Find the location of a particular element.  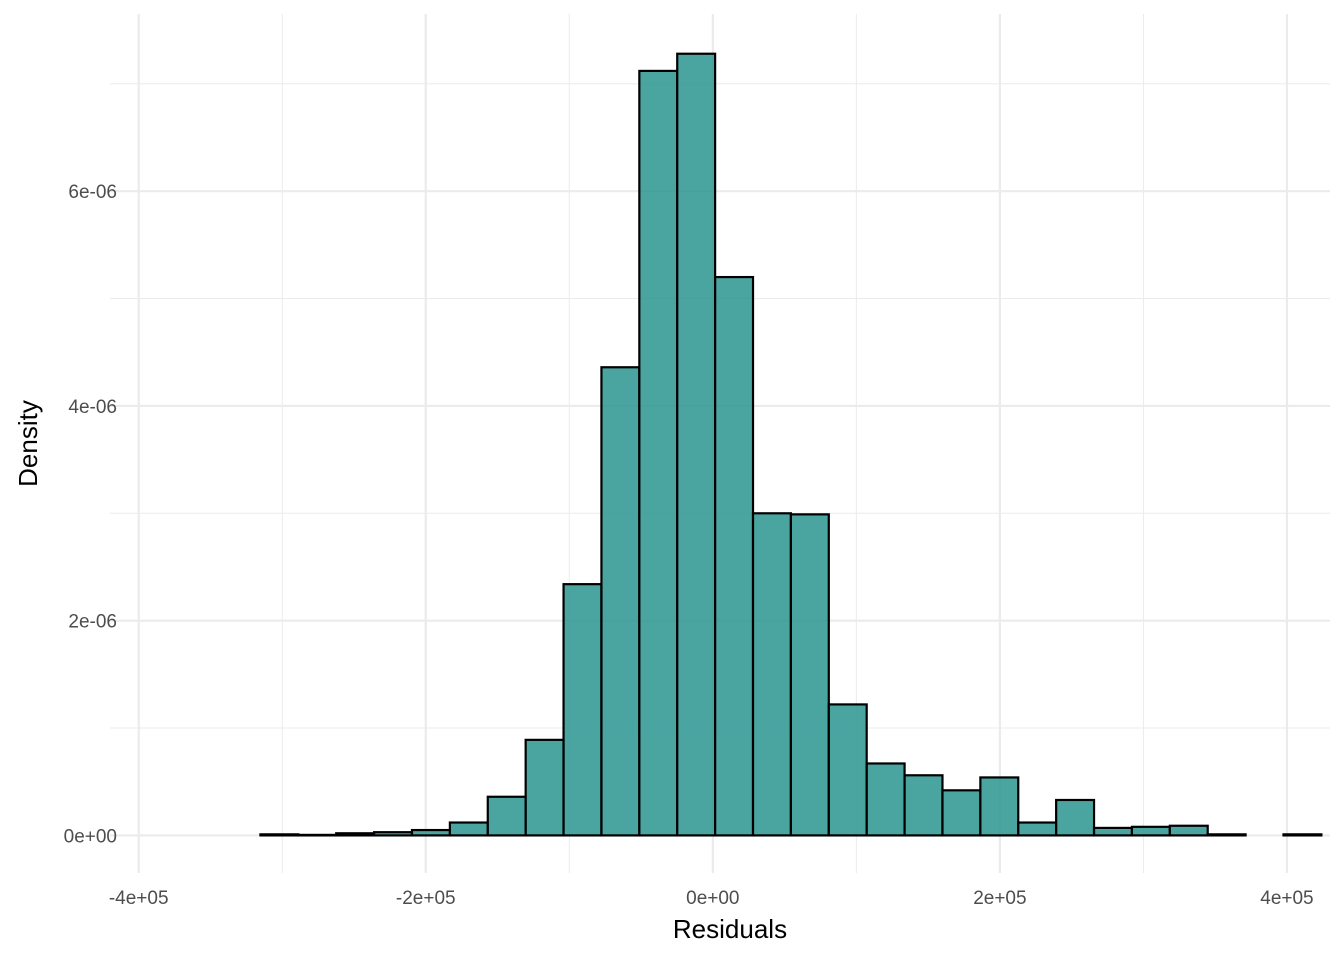

y-tick-label: 4e-06 is located at coordinates (92, 407).